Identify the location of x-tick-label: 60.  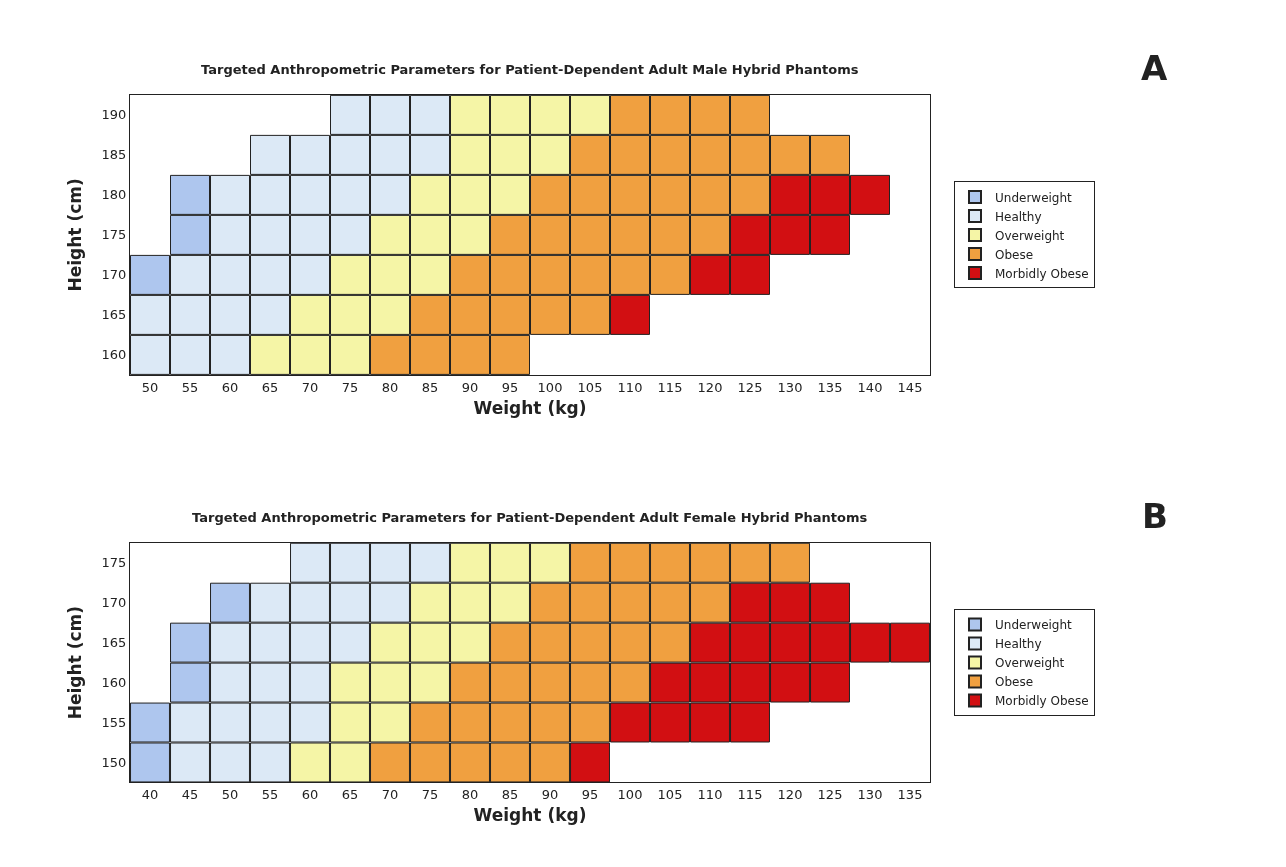
(230, 387).